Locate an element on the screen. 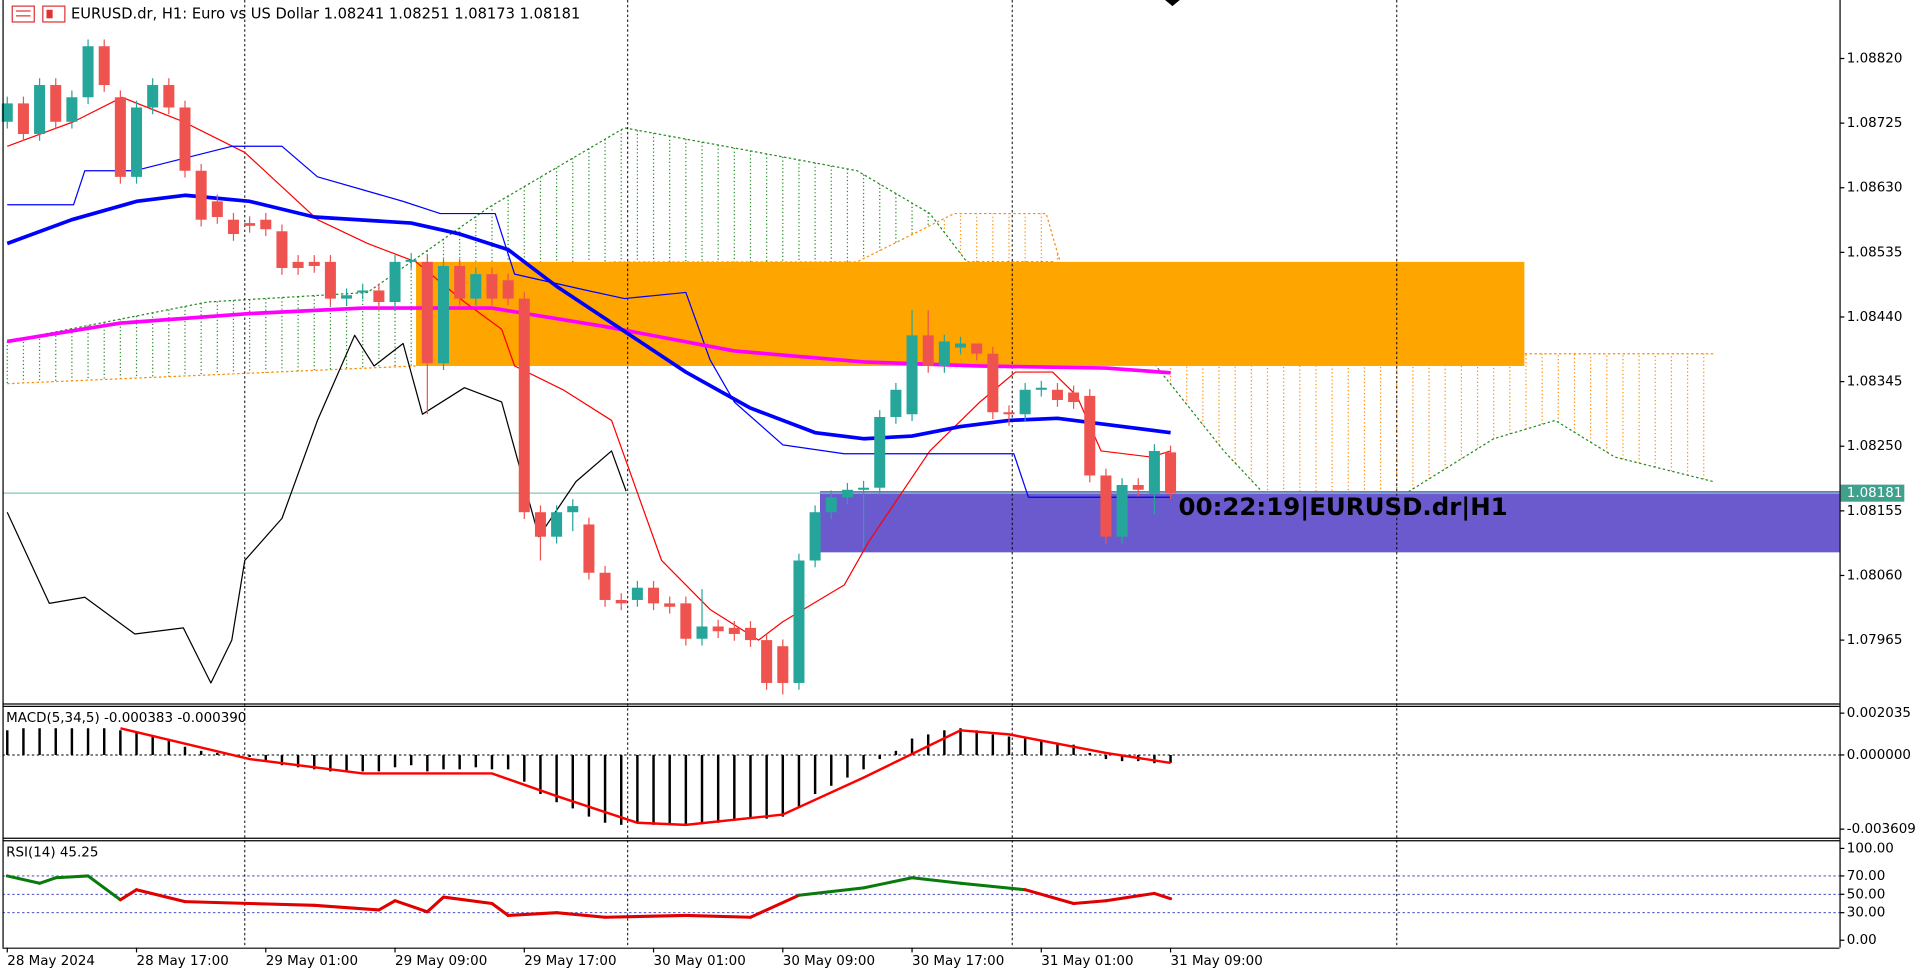 The image size is (1919, 972). y-tick-label: -0.003609 is located at coordinates (1881, 829).